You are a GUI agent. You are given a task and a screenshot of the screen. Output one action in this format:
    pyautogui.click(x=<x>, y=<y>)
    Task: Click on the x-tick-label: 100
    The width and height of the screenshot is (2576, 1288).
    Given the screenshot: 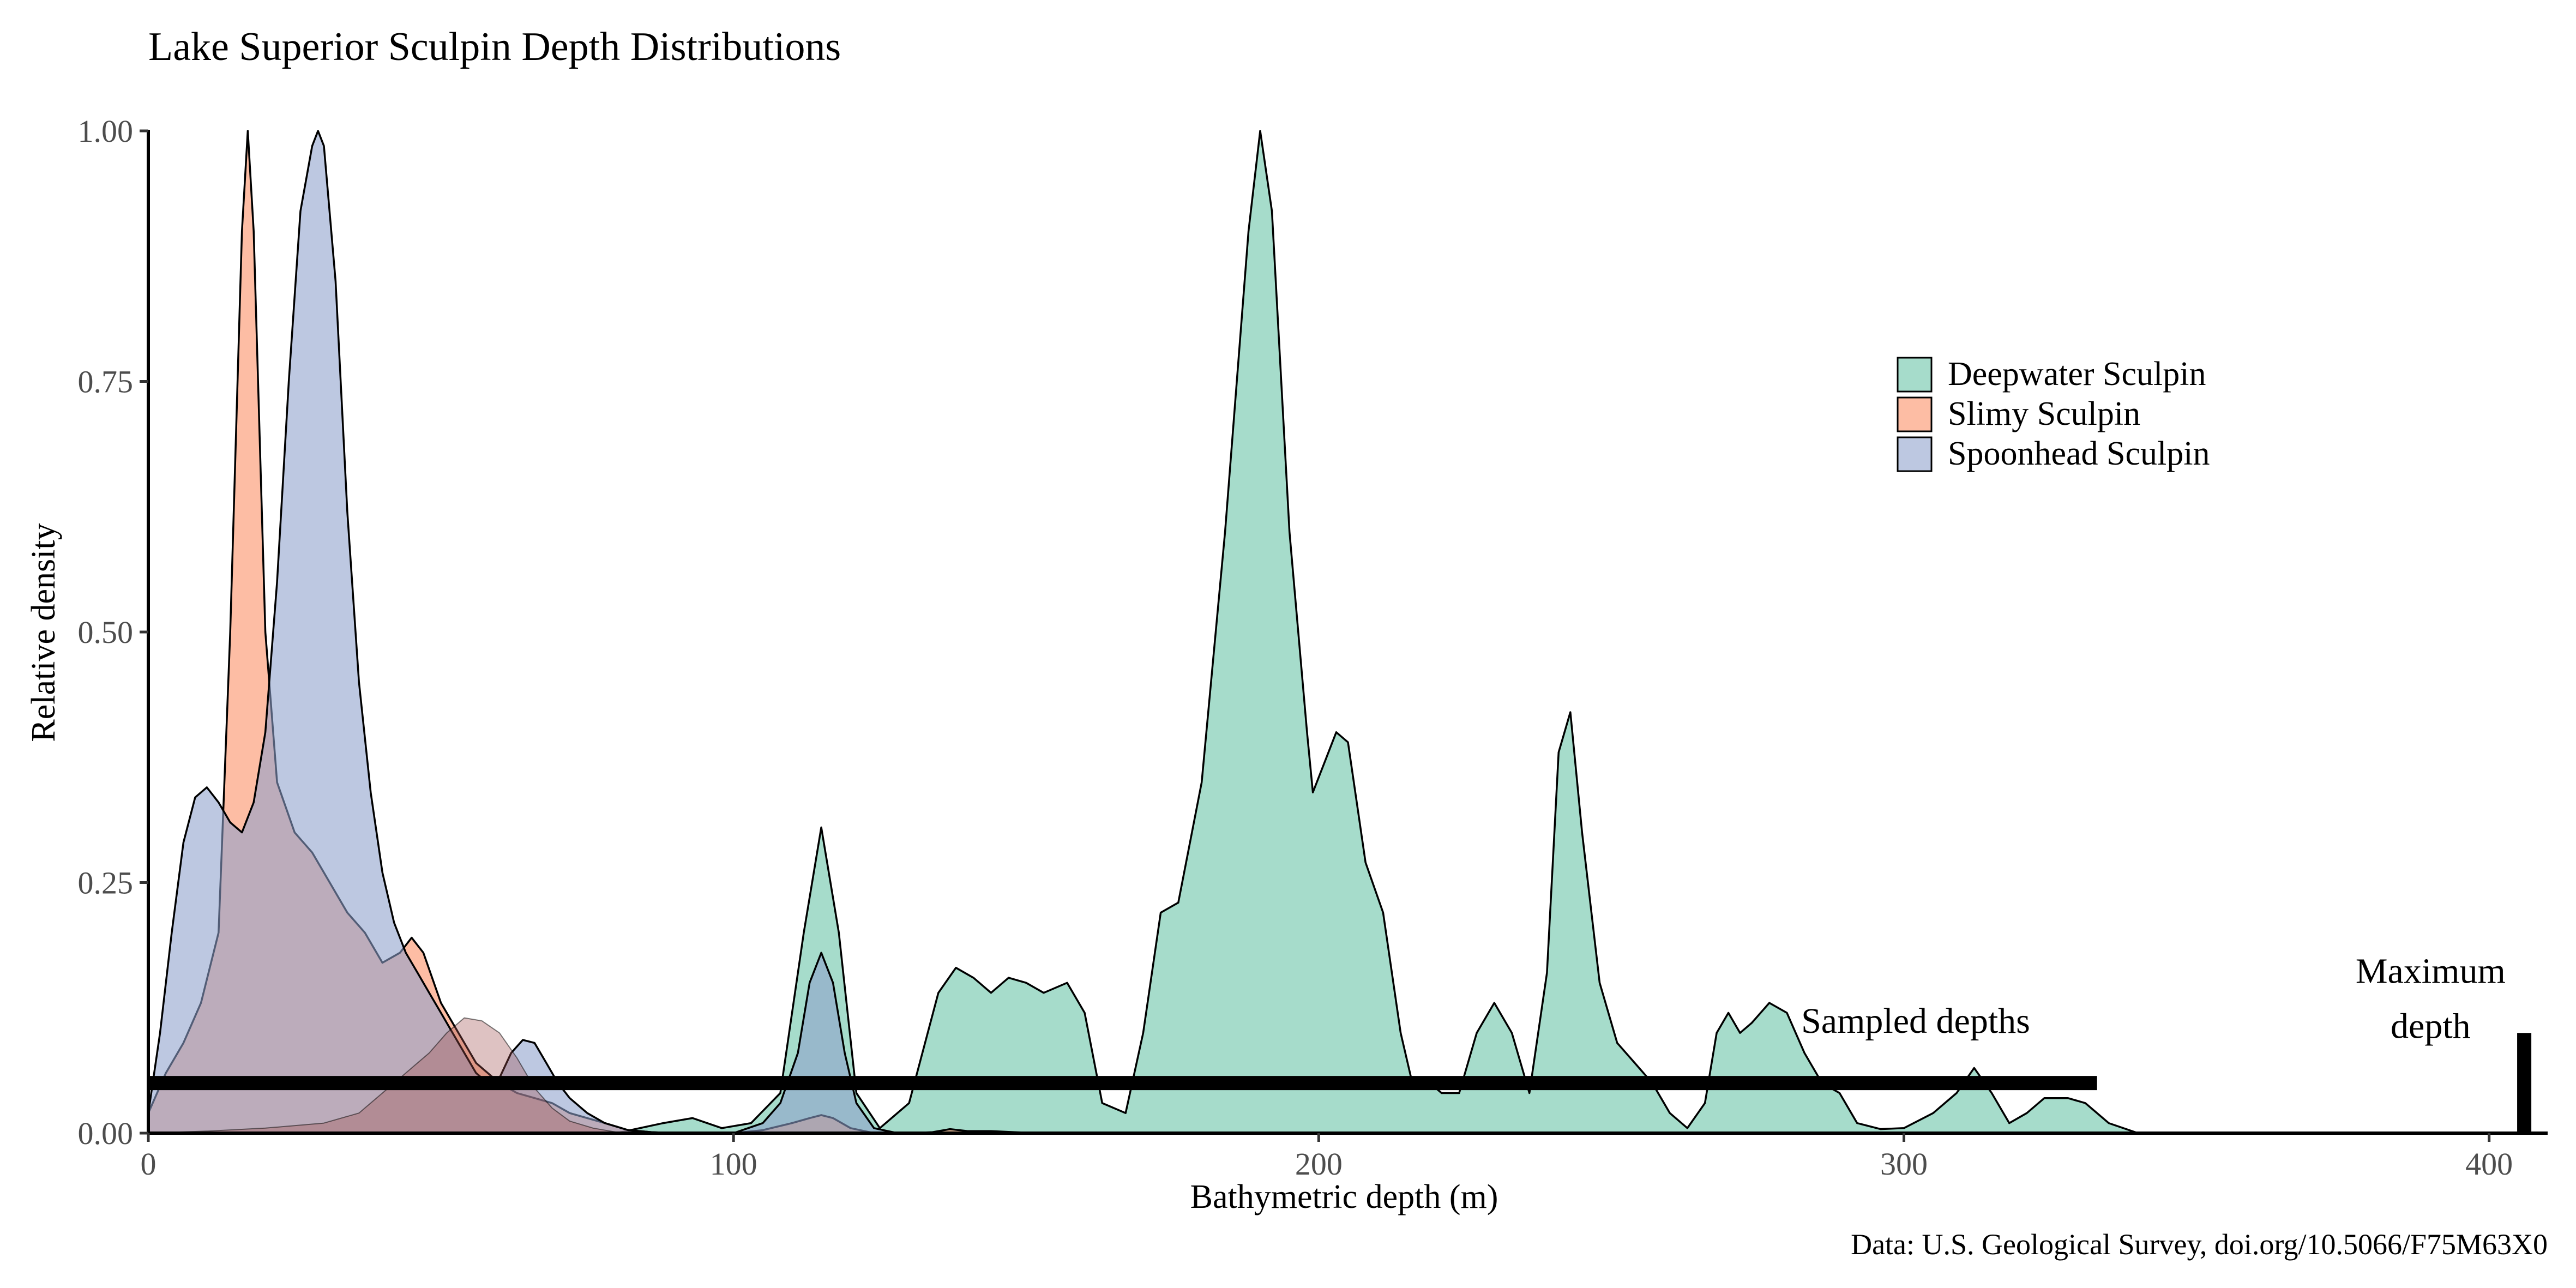 What is the action you would take?
    pyautogui.click(x=733, y=1164)
    